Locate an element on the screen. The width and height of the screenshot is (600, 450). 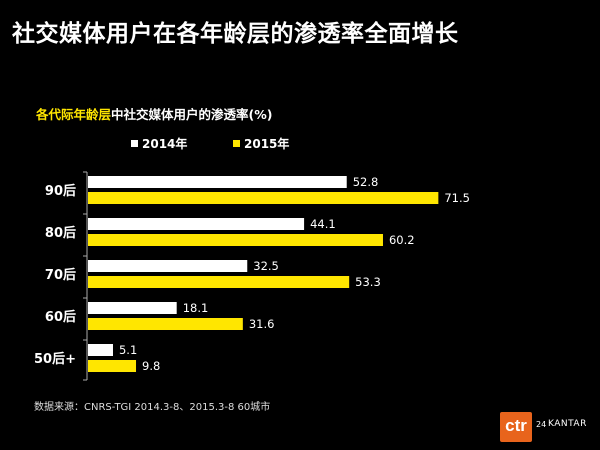
legend-swatch-2015 is located at coordinates (236, 143).